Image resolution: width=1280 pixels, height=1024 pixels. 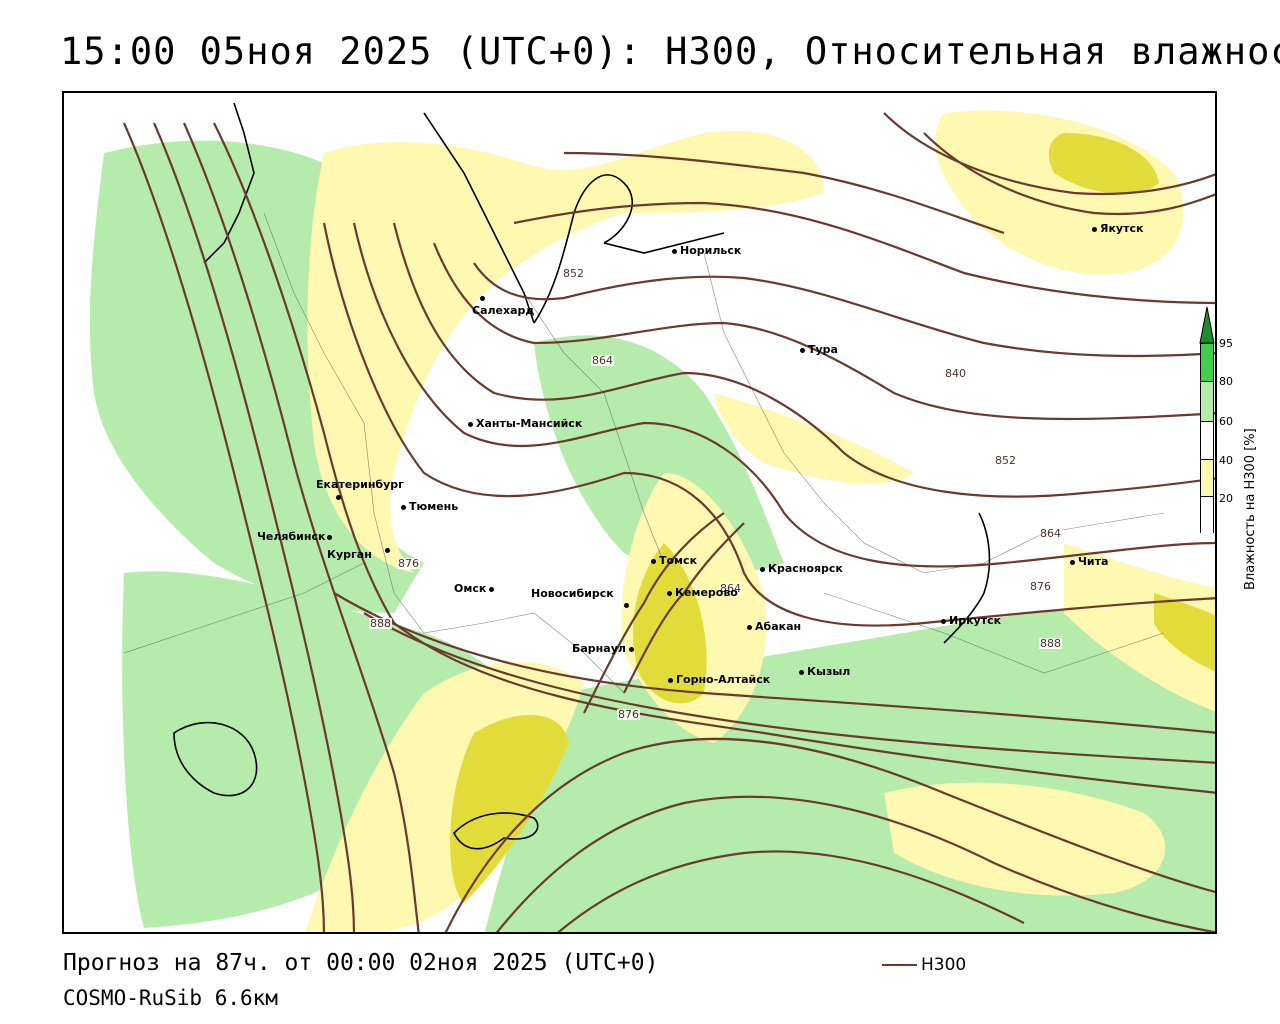 I want to click on colorbar-tick: 40, so click(x=1226, y=460).